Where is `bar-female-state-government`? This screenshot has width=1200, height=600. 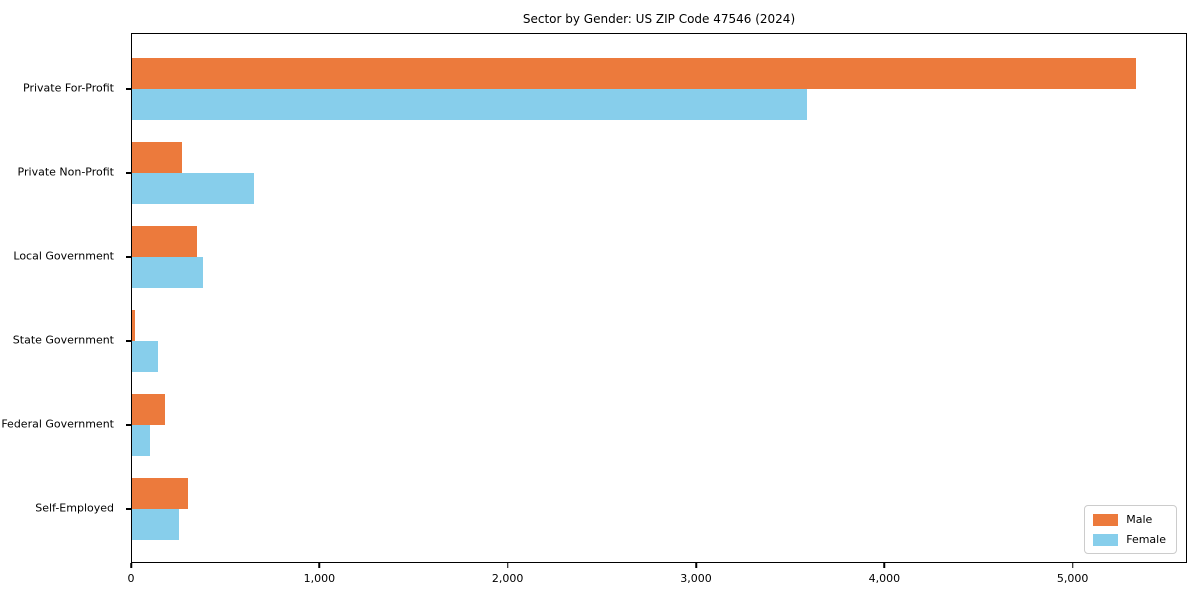 bar-female-state-government is located at coordinates (145, 356).